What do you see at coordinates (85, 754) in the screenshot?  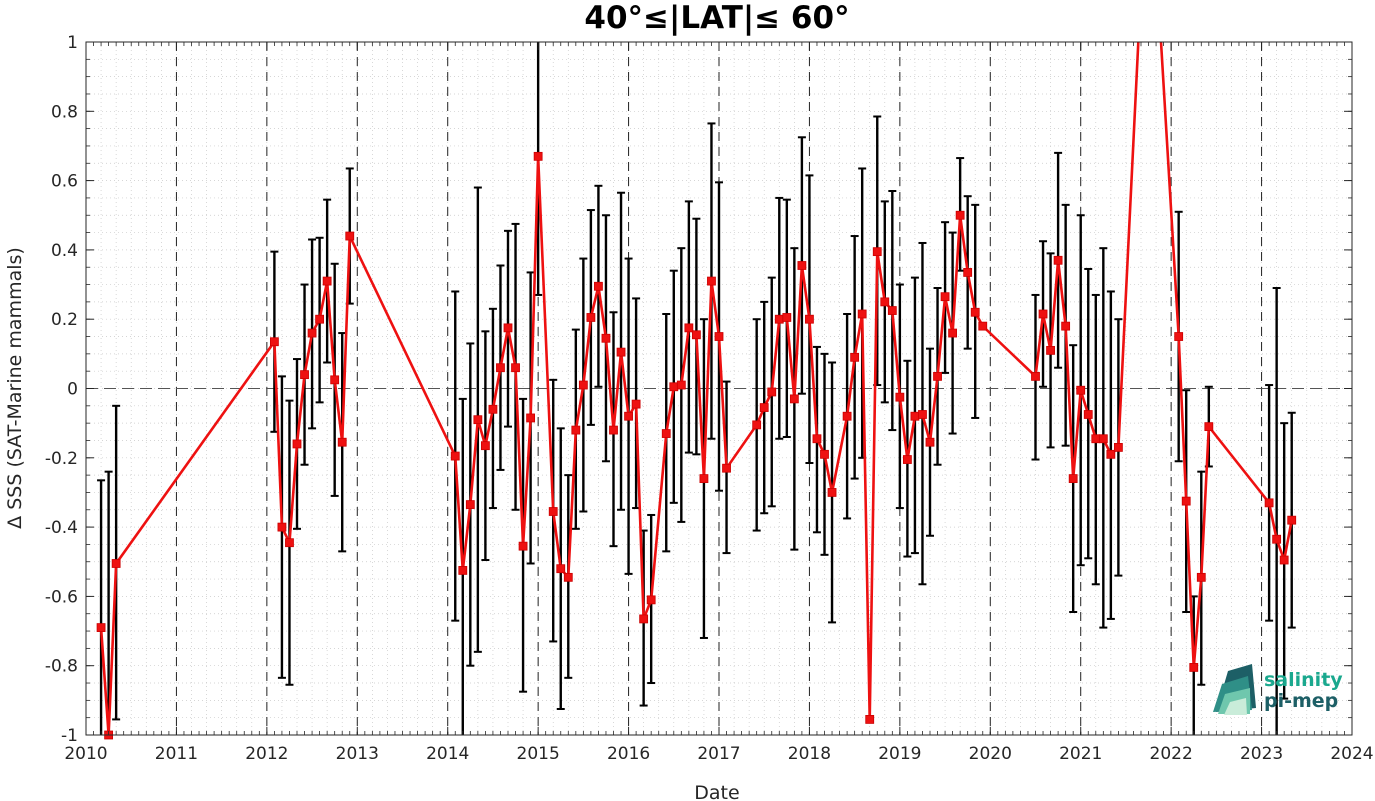 I see `x-tick-label: 2010` at bounding box center [85, 754].